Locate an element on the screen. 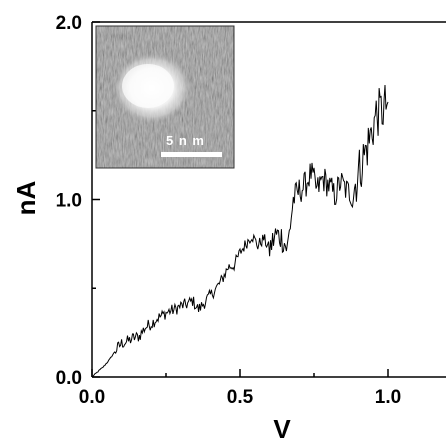 This screenshot has height=440, width=446. y-axis-title: nA is located at coordinates (26, 197).